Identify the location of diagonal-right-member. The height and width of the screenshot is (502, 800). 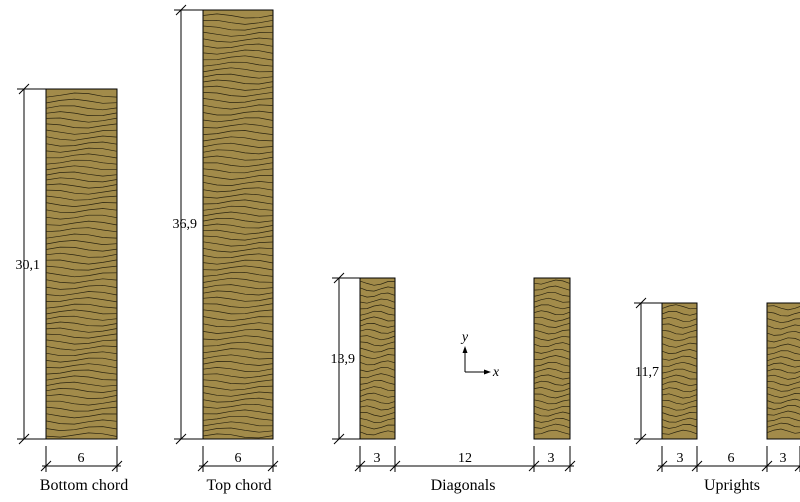
(552, 358).